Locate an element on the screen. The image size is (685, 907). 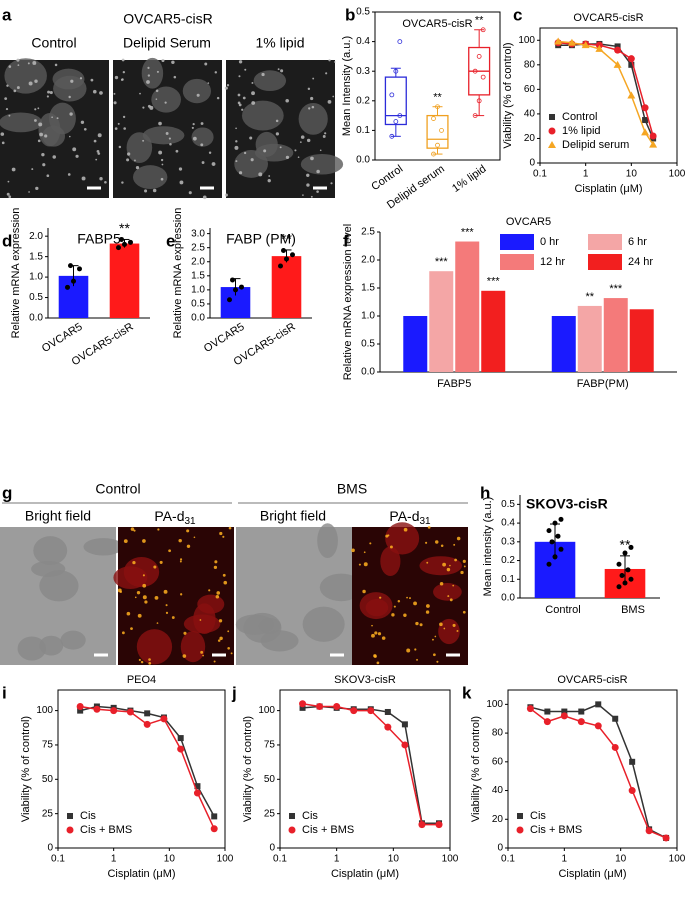
y-tick-label: 2.0 is located at coordinates (36, 236).